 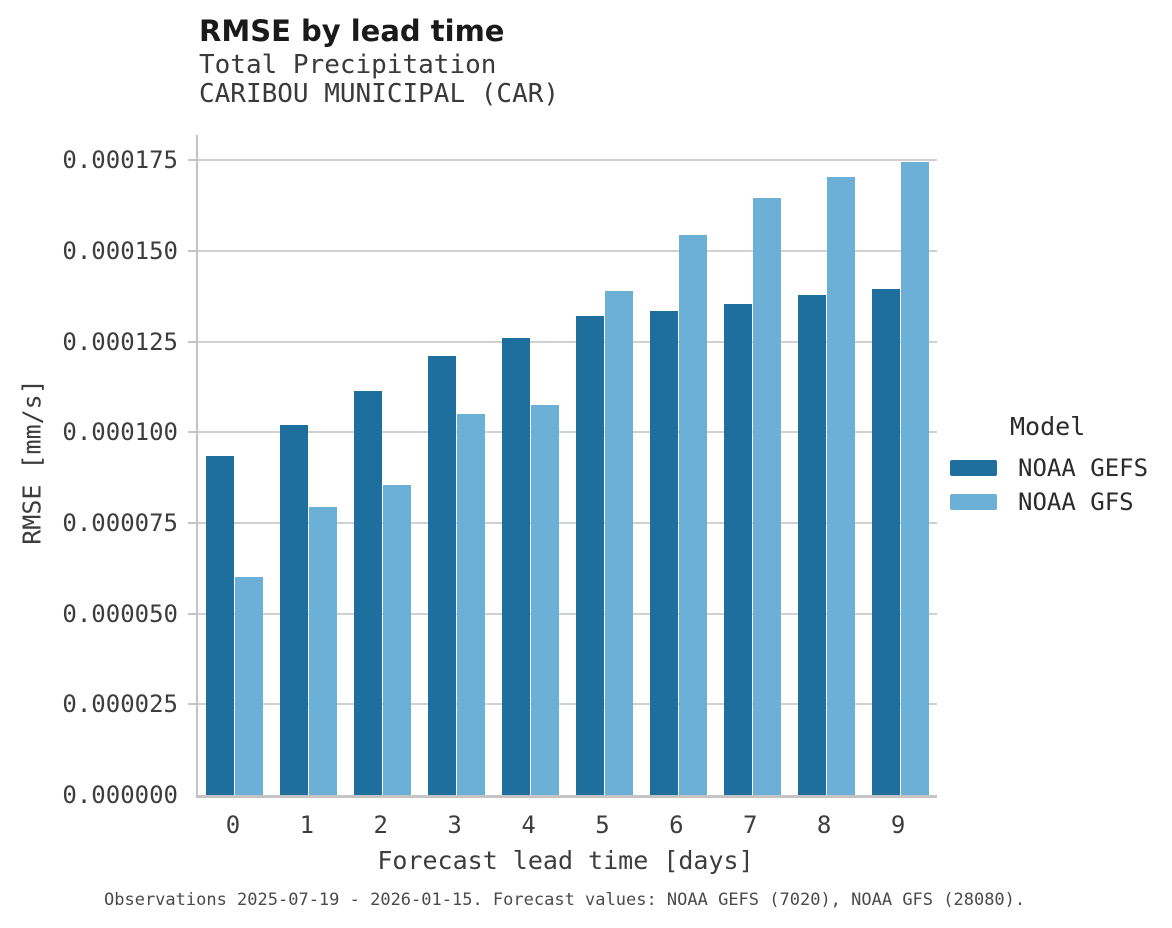 What do you see at coordinates (567, 251) in the screenshot?
I see `gridline-0.000150` at bounding box center [567, 251].